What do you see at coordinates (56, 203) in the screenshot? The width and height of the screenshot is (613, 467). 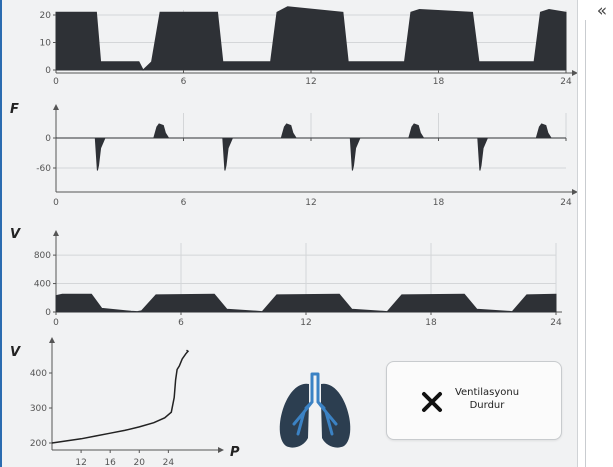 I see `flow-x-tick-label: 0` at bounding box center [56, 203].